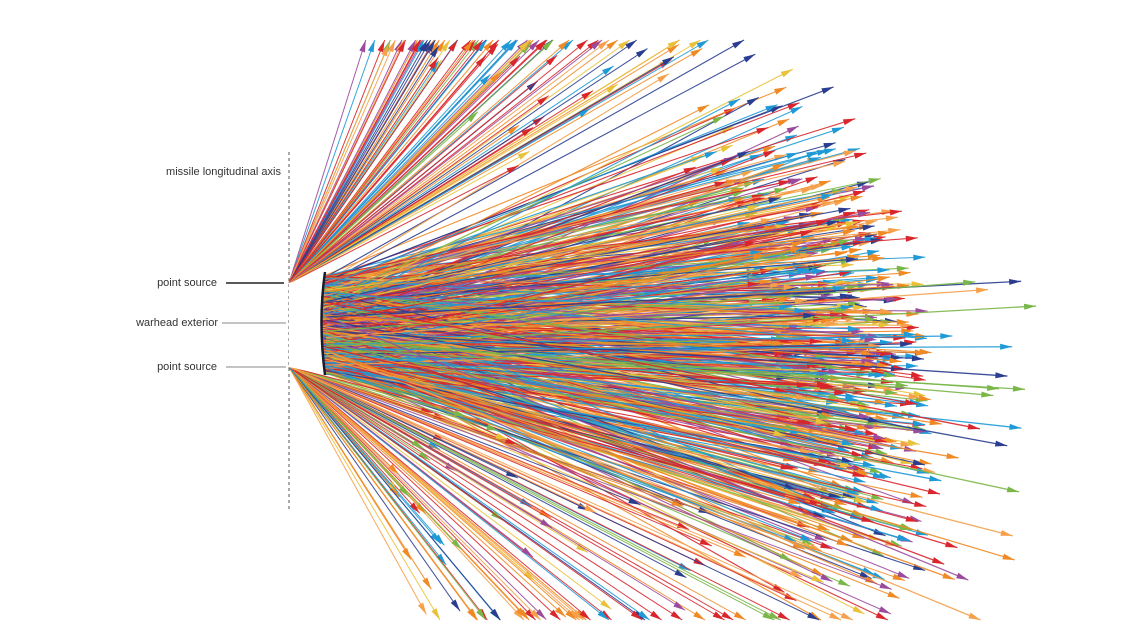 The image size is (1147, 643). What do you see at coordinates (223, 172) in the screenshot?
I see `axis-label: missile longitudinal axis` at bounding box center [223, 172].